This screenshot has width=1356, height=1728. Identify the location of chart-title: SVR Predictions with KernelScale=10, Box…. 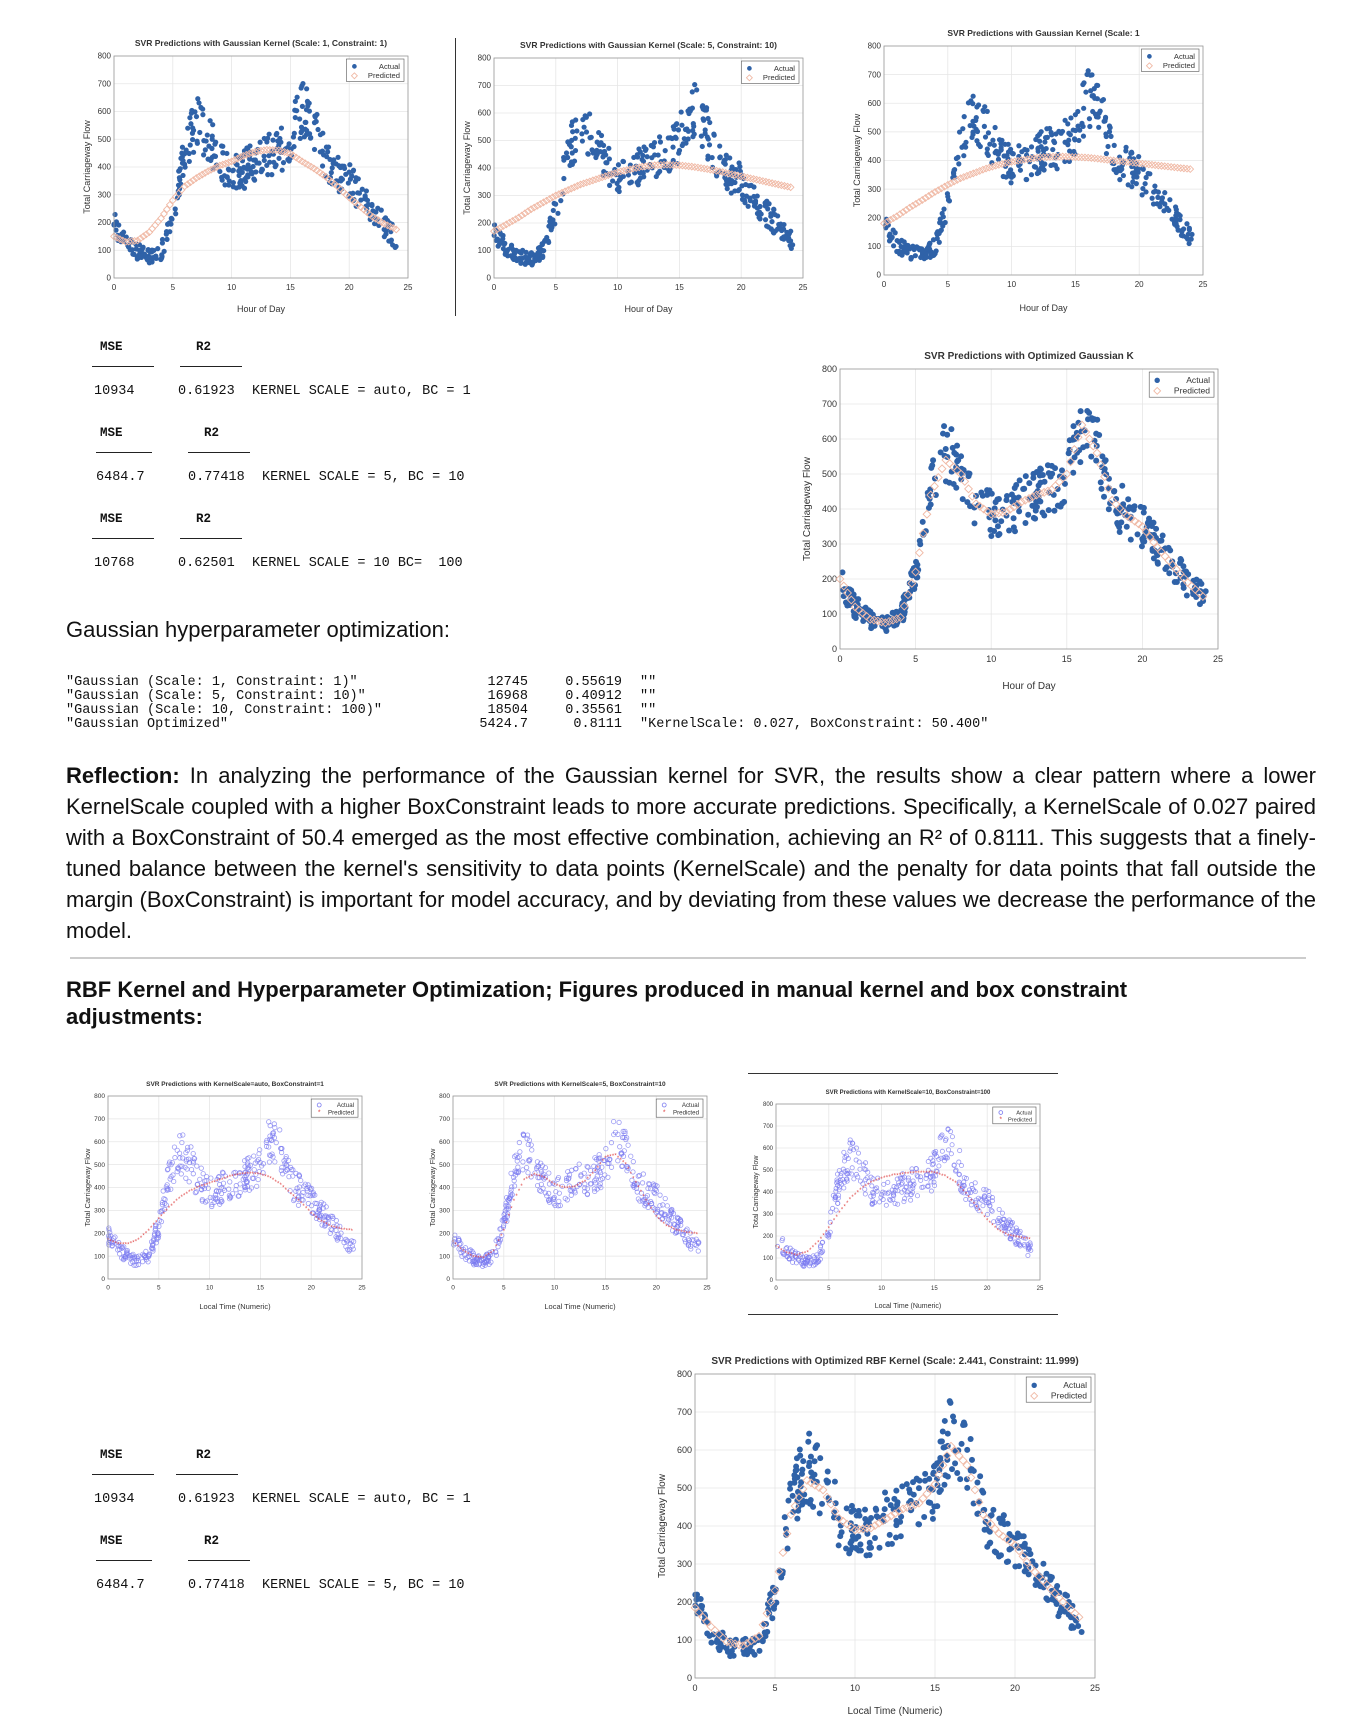
(908, 1093).